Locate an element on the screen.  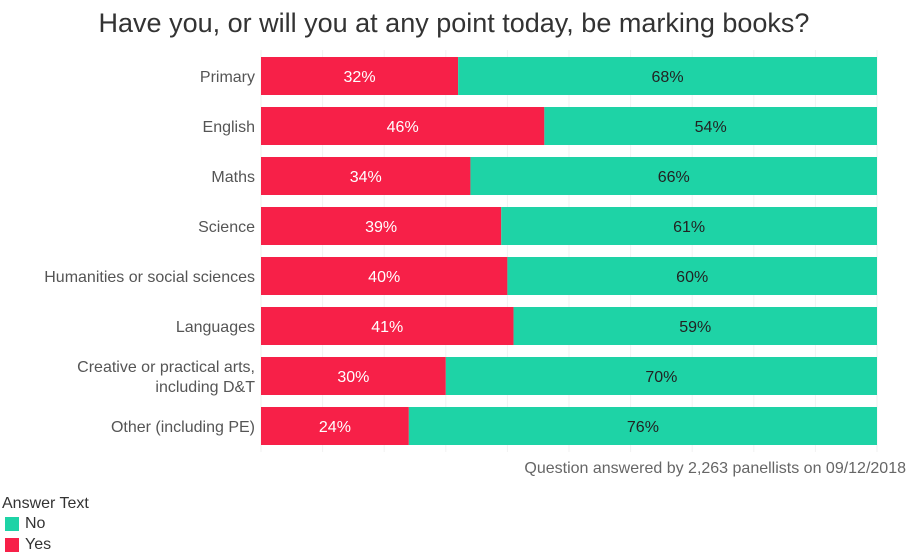
data-label-no: 59% is located at coordinates (695, 327).